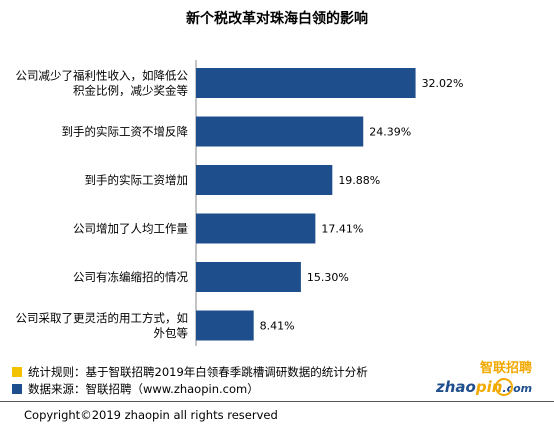 Image resolution: width=554 pixels, height=437 pixels. Describe the element at coordinates (125, 132) in the screenshot. I see `category-label-2: 到手的实际工资不增反降` at that location.